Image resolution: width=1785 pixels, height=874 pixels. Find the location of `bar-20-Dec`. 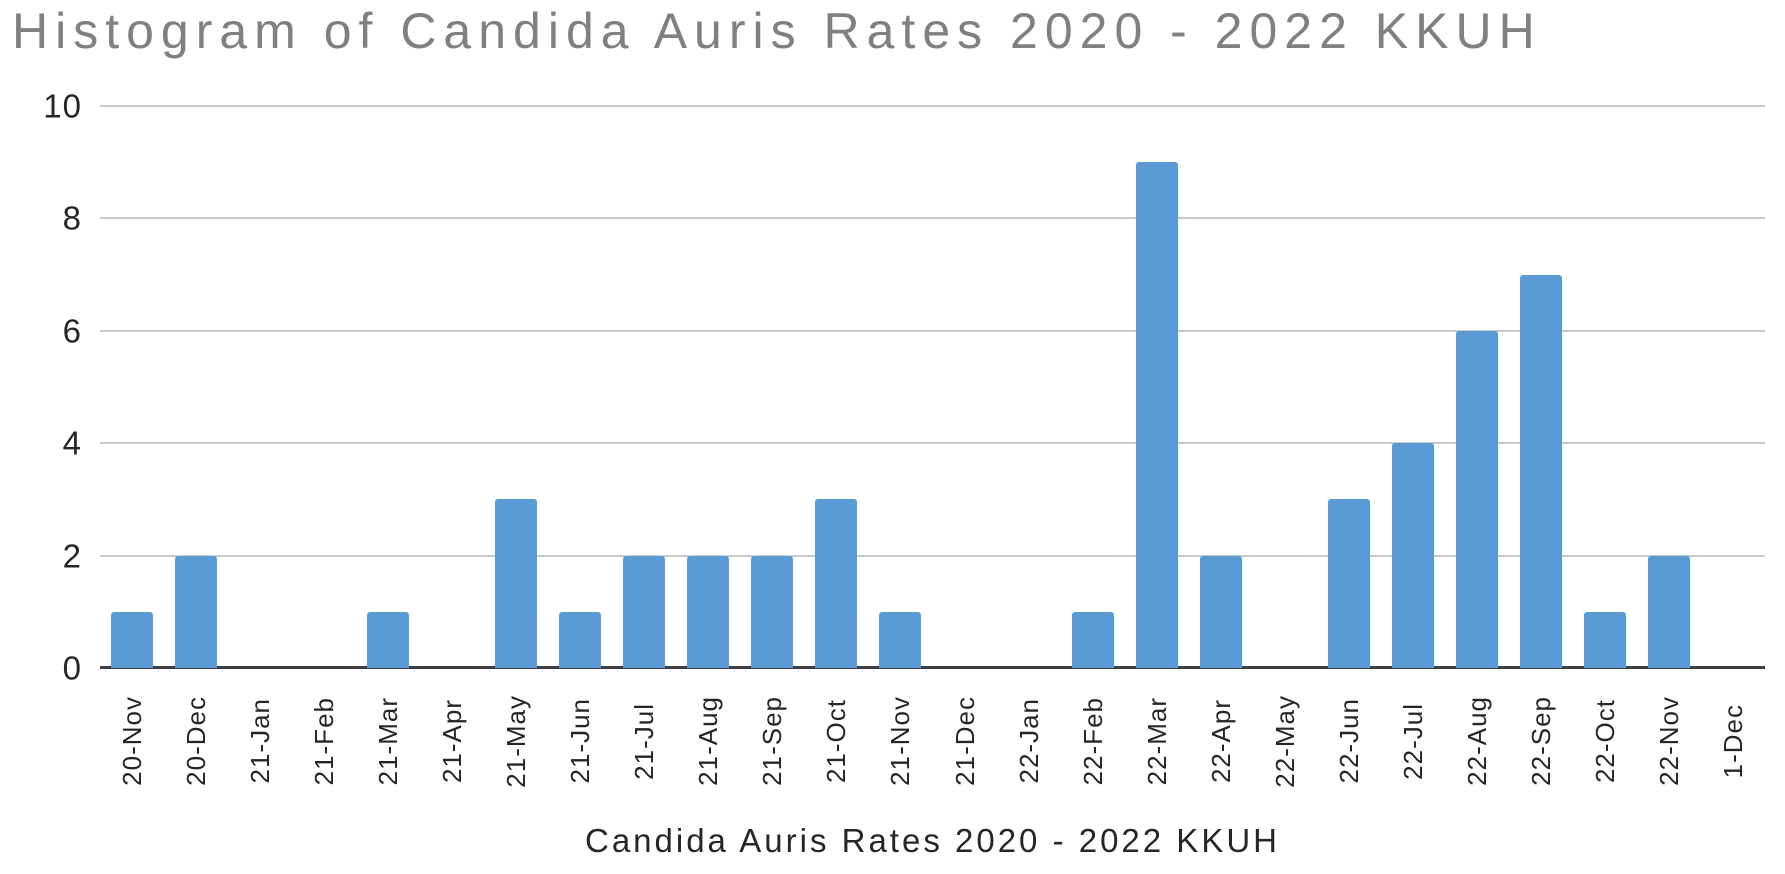

bar-20-Dec is located at coordinates (196, 611).